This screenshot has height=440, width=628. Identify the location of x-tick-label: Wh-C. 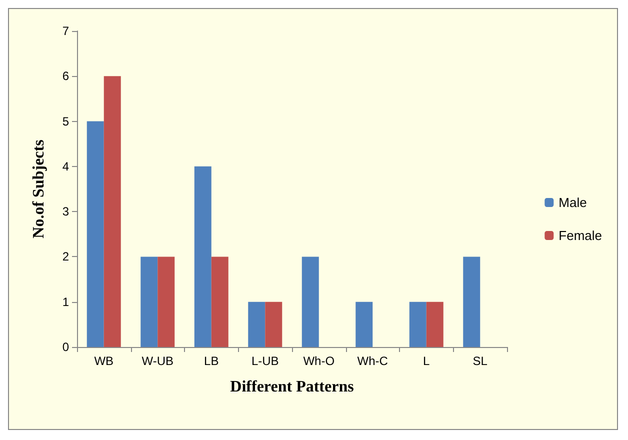
(372, 361).